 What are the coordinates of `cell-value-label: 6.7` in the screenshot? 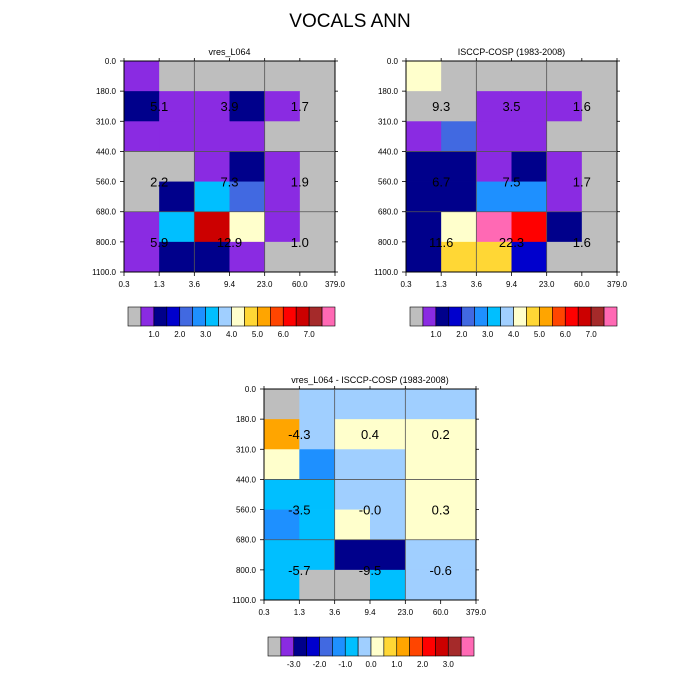 It's located at (441, 182).